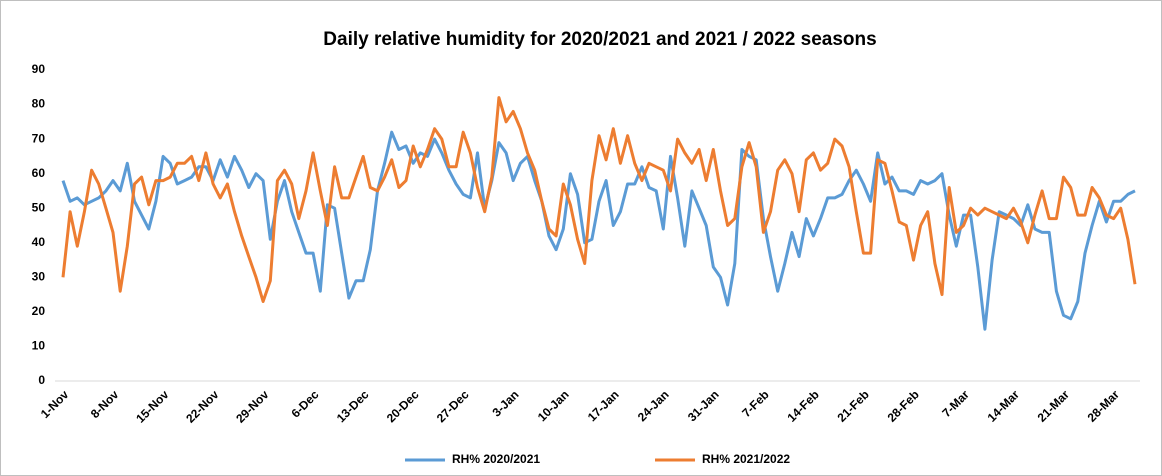 Image resolution: width=1162 pixels, height=476 pixels. What do you see at coordinates (746, 459) in the screenshot?
I see `legend-label: RH% 2021/2022` at bounding box center [746, 459].